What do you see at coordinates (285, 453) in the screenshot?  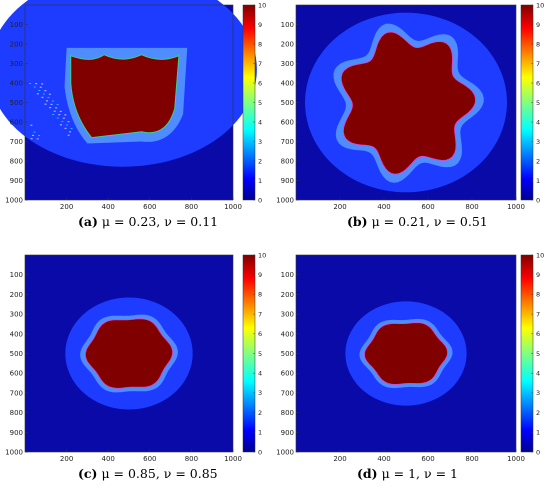 I see `y-tick-label: 1000` at bounding box center [285, 453].